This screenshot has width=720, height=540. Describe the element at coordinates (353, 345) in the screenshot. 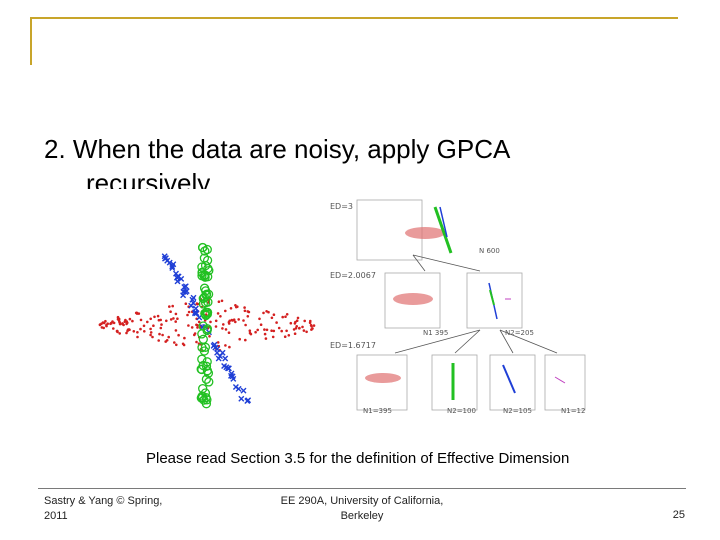

I see `ed-label-level3: ED=1.6717` at that location.